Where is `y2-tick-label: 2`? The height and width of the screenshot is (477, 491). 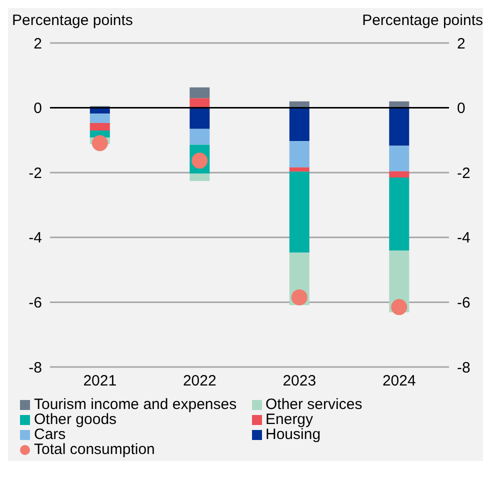 y2-tick-label: 2 is located at coordinates (461, 43).